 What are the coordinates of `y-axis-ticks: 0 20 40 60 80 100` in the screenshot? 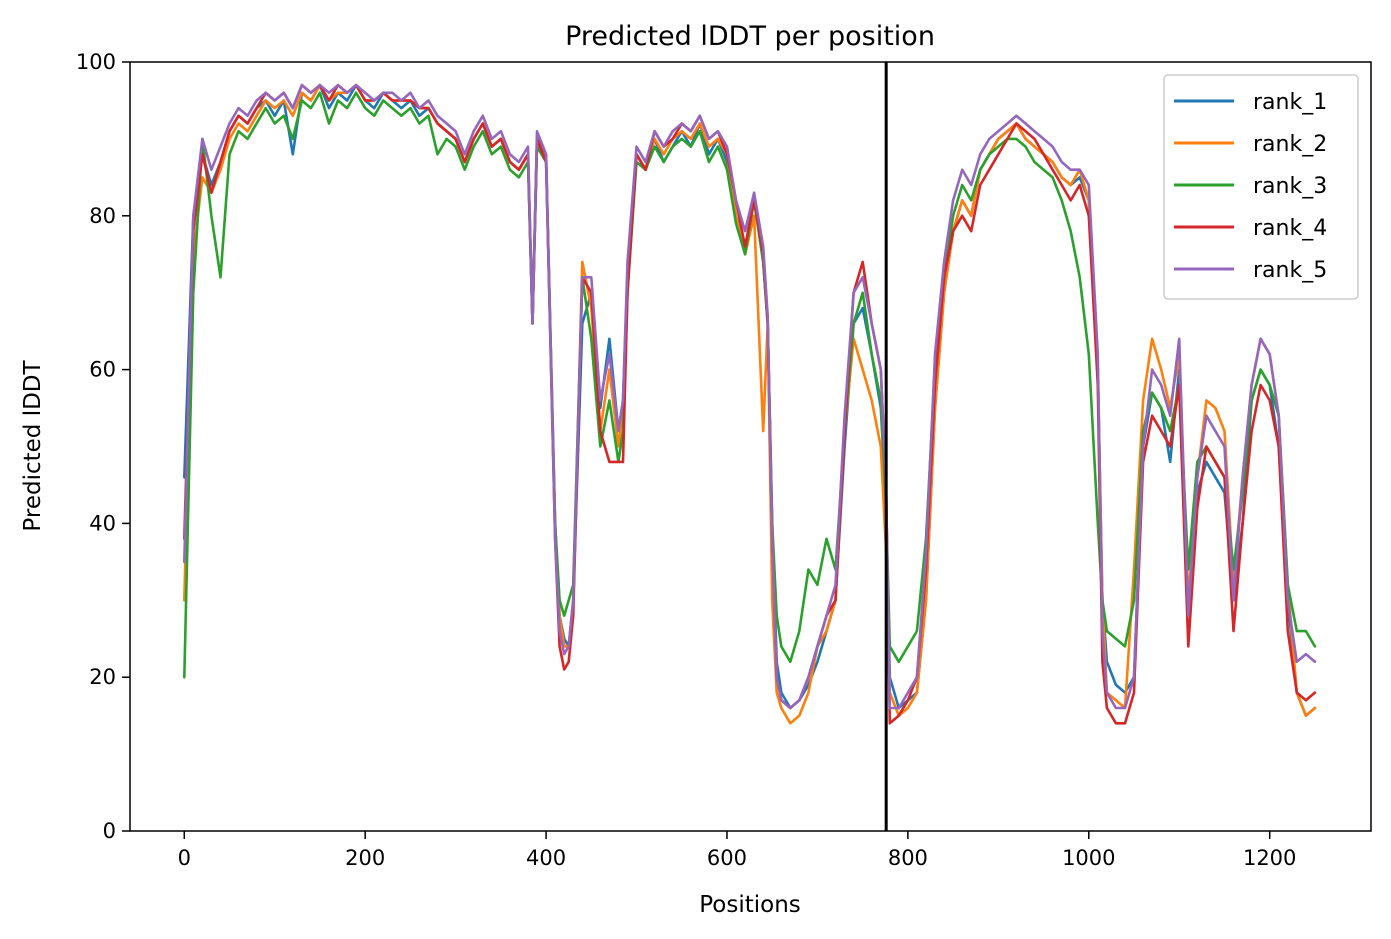 It's located at (103, 446).